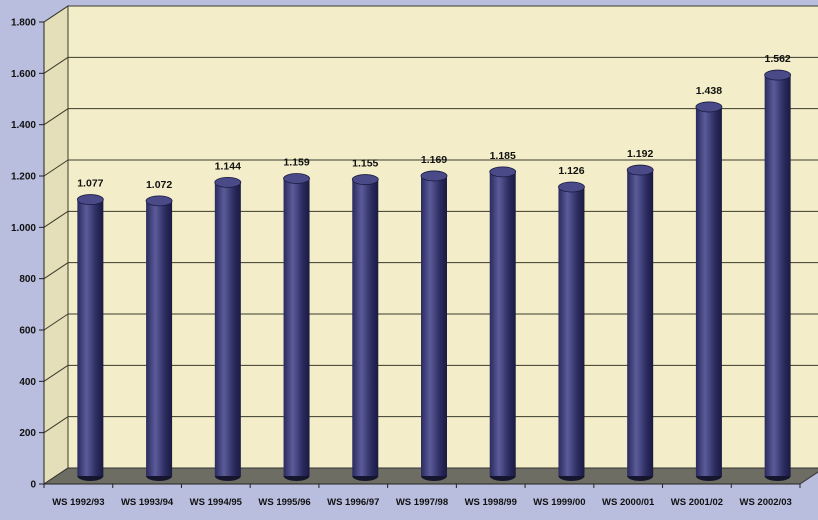 This screenshot has height=520, width=818. Describe the element at coordinates (296, 163) in the screenshot. I see `data-label: 1.159` at that location.